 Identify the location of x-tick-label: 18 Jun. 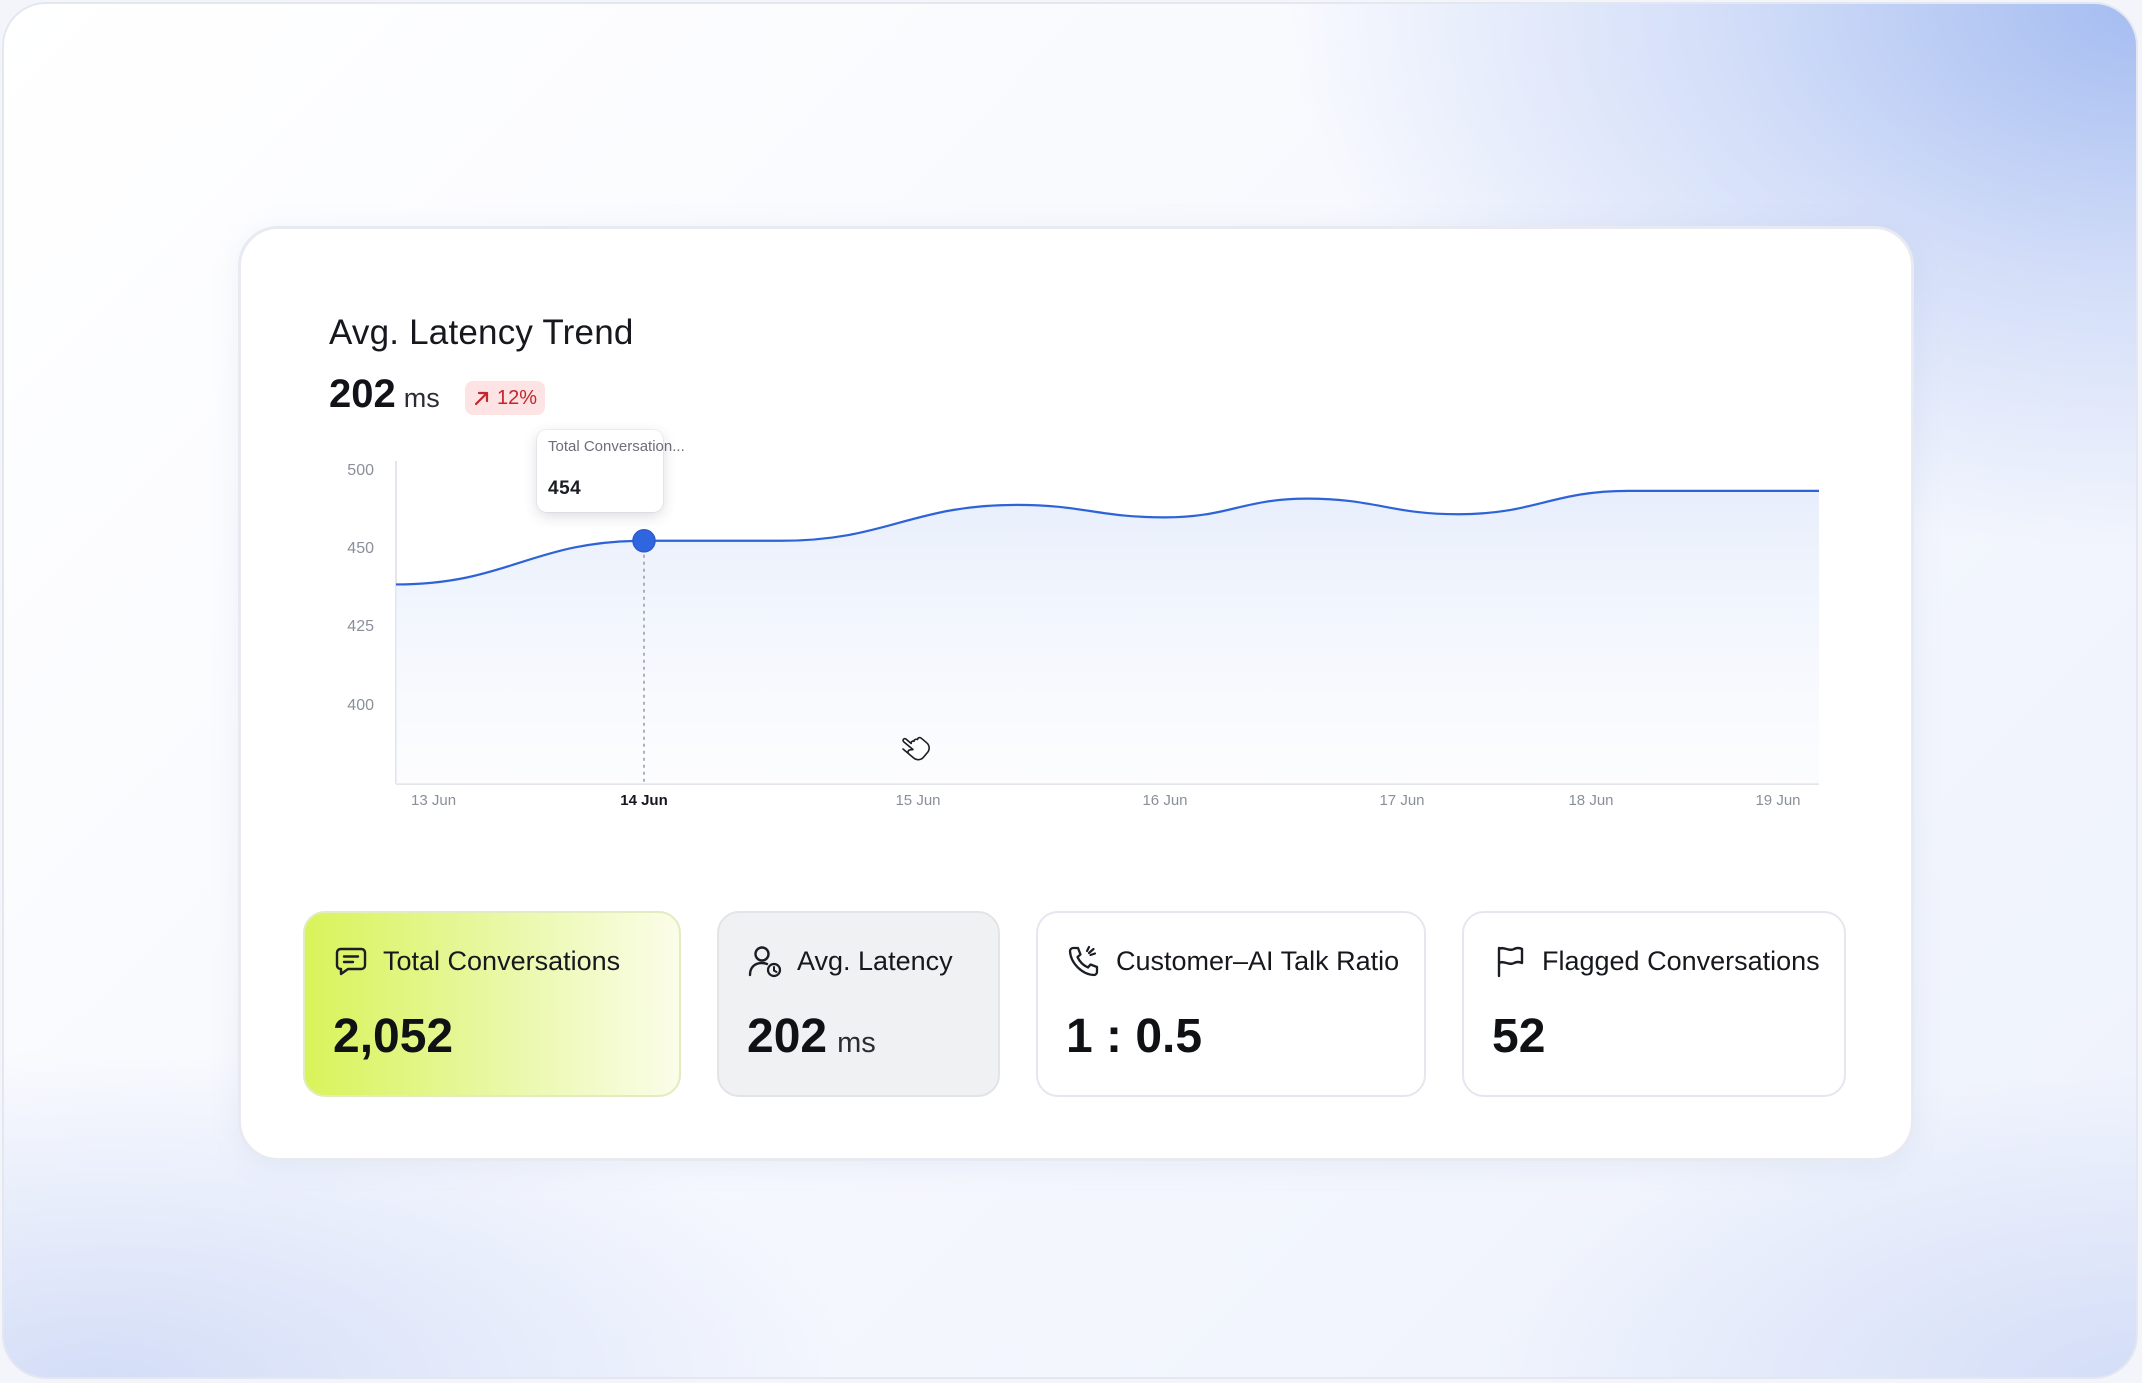
(1590, 800).